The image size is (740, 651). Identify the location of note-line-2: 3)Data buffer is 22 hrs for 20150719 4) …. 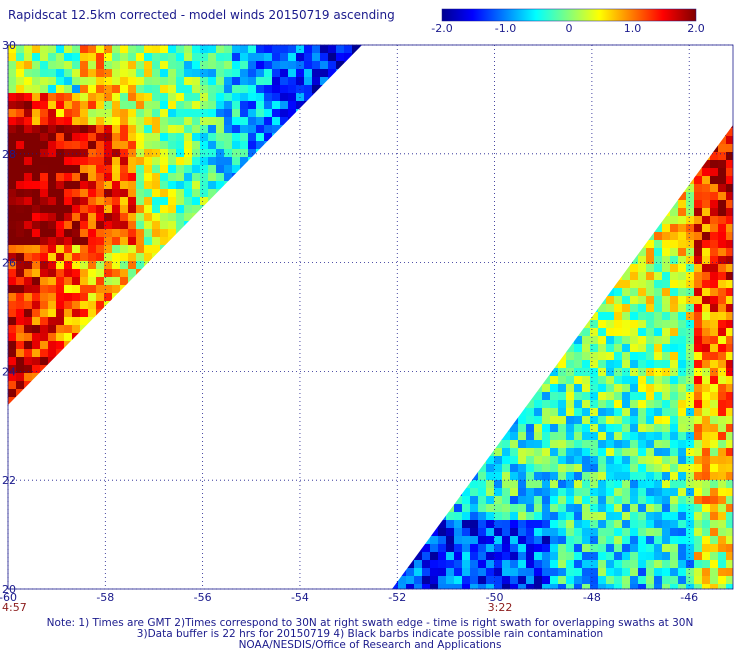
(370, 634).